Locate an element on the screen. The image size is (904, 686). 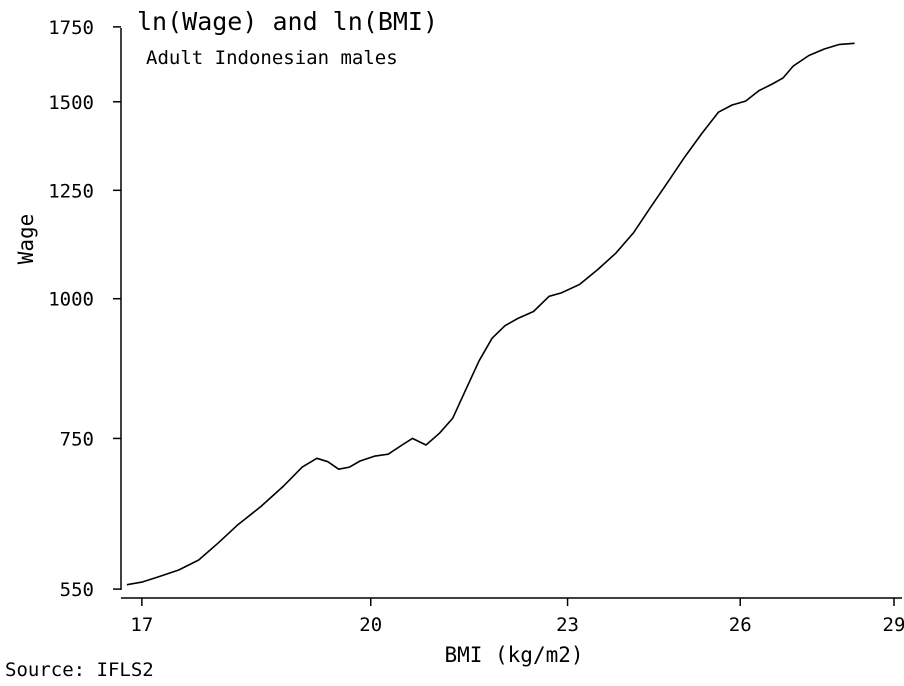
chart-title: ln(Wage) and ln(BMI) is located at coordinates (287, 21).